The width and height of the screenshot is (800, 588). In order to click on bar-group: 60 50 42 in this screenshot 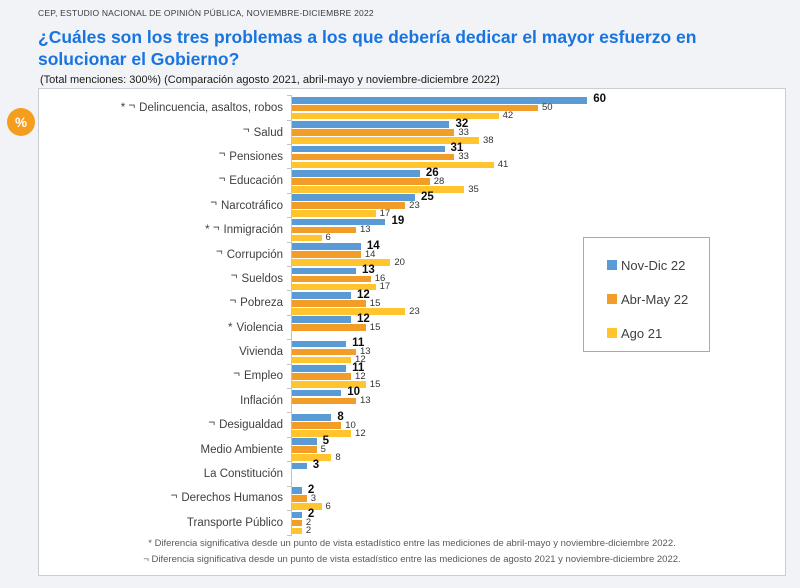, I will do `click(536, 106)`.